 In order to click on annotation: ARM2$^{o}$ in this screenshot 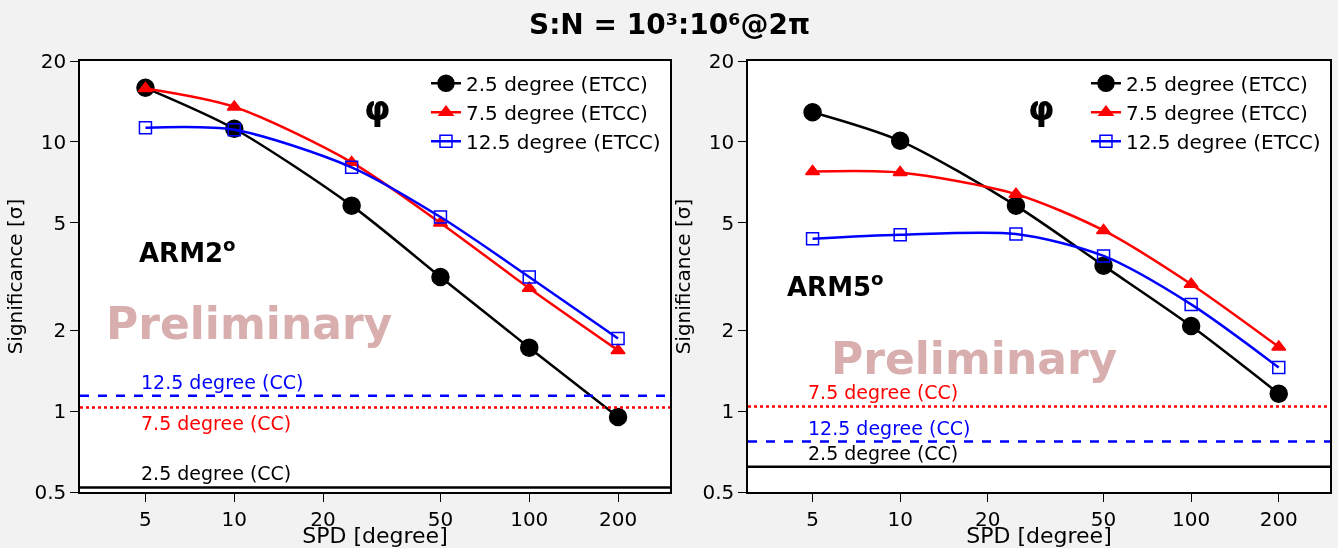, I will do `click(187, 251)`.